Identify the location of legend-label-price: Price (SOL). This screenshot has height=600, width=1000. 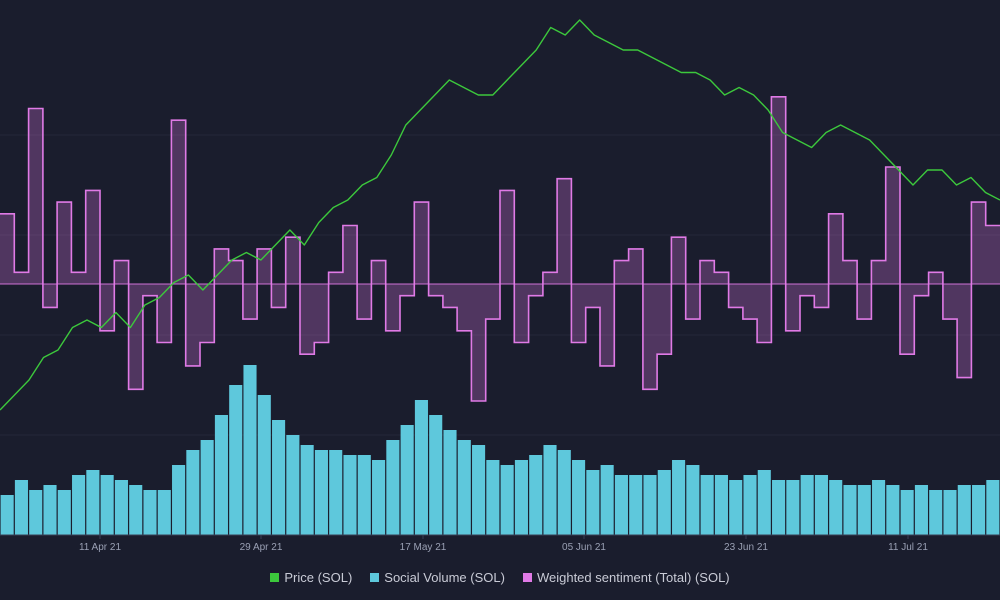
(318, 577).